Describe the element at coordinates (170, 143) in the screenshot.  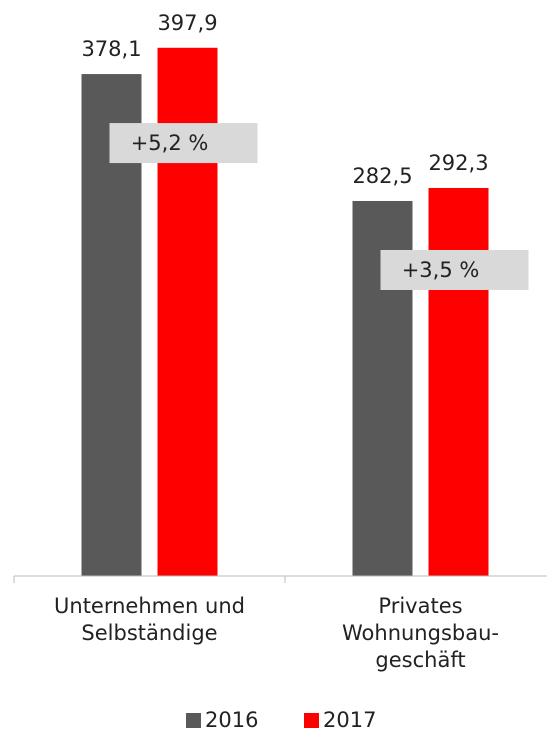
I see `annotation: +5,2 %` at that location.